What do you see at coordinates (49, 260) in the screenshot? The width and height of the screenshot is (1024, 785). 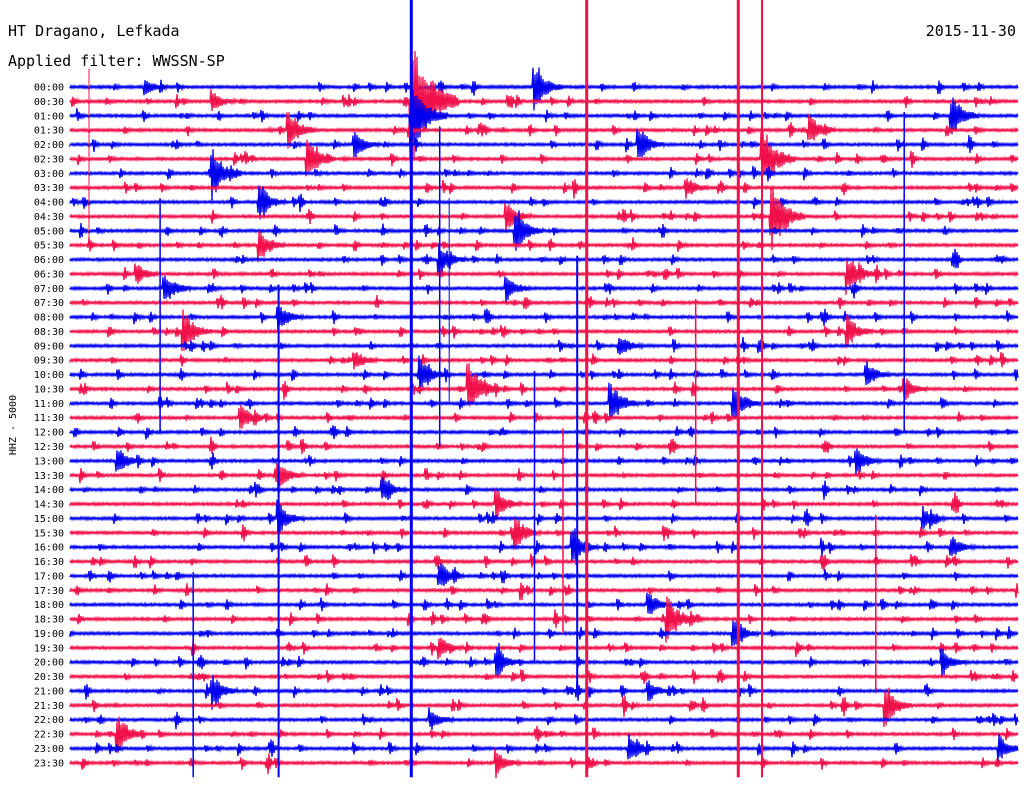 I see `row-label-0600: 06:00` at bounding box center [49, 260].